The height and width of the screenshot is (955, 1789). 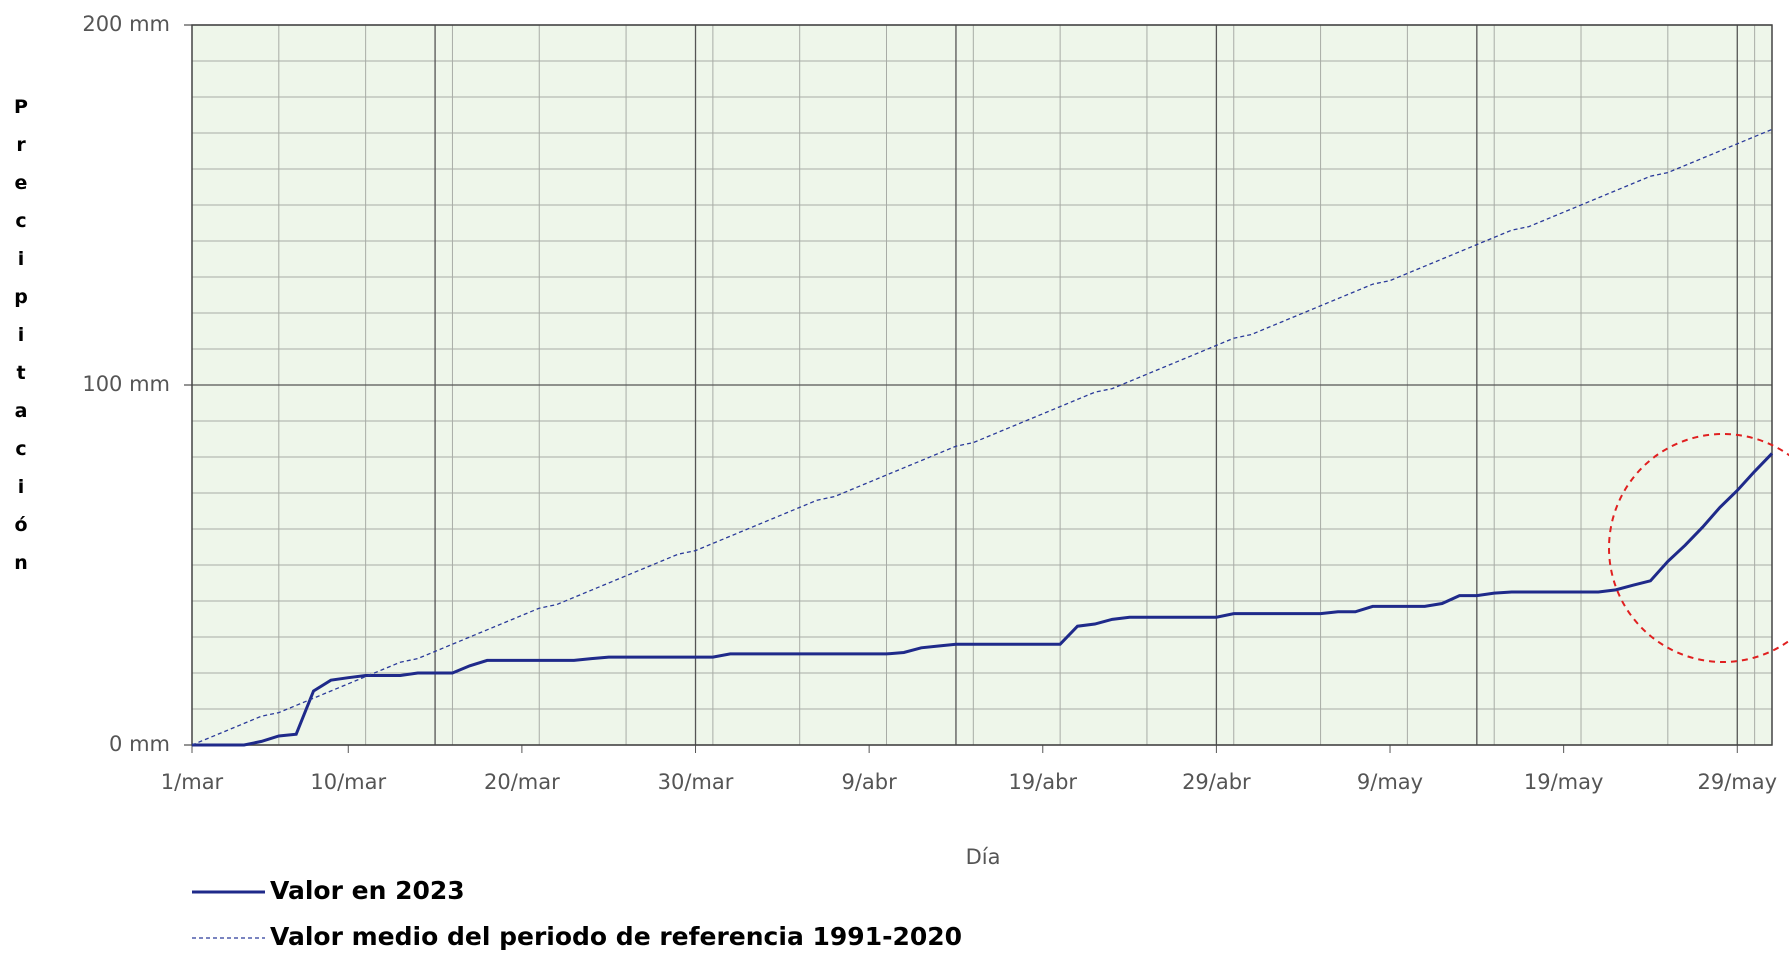 I want to click on x-tick-label: 9/abr, so click(x=870, y=782).